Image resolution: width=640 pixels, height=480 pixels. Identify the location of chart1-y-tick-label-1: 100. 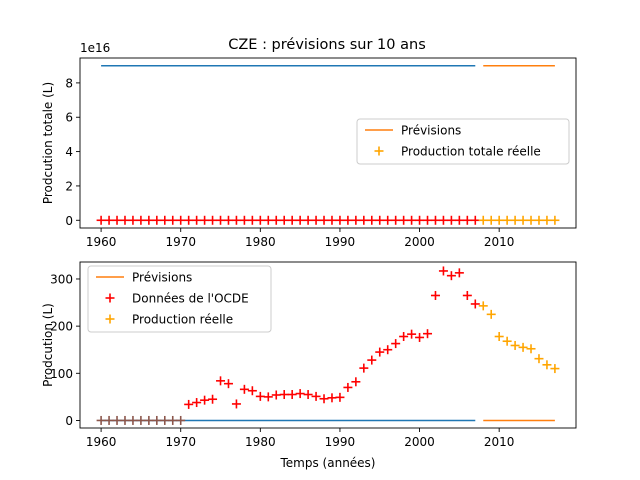
(61, 374).